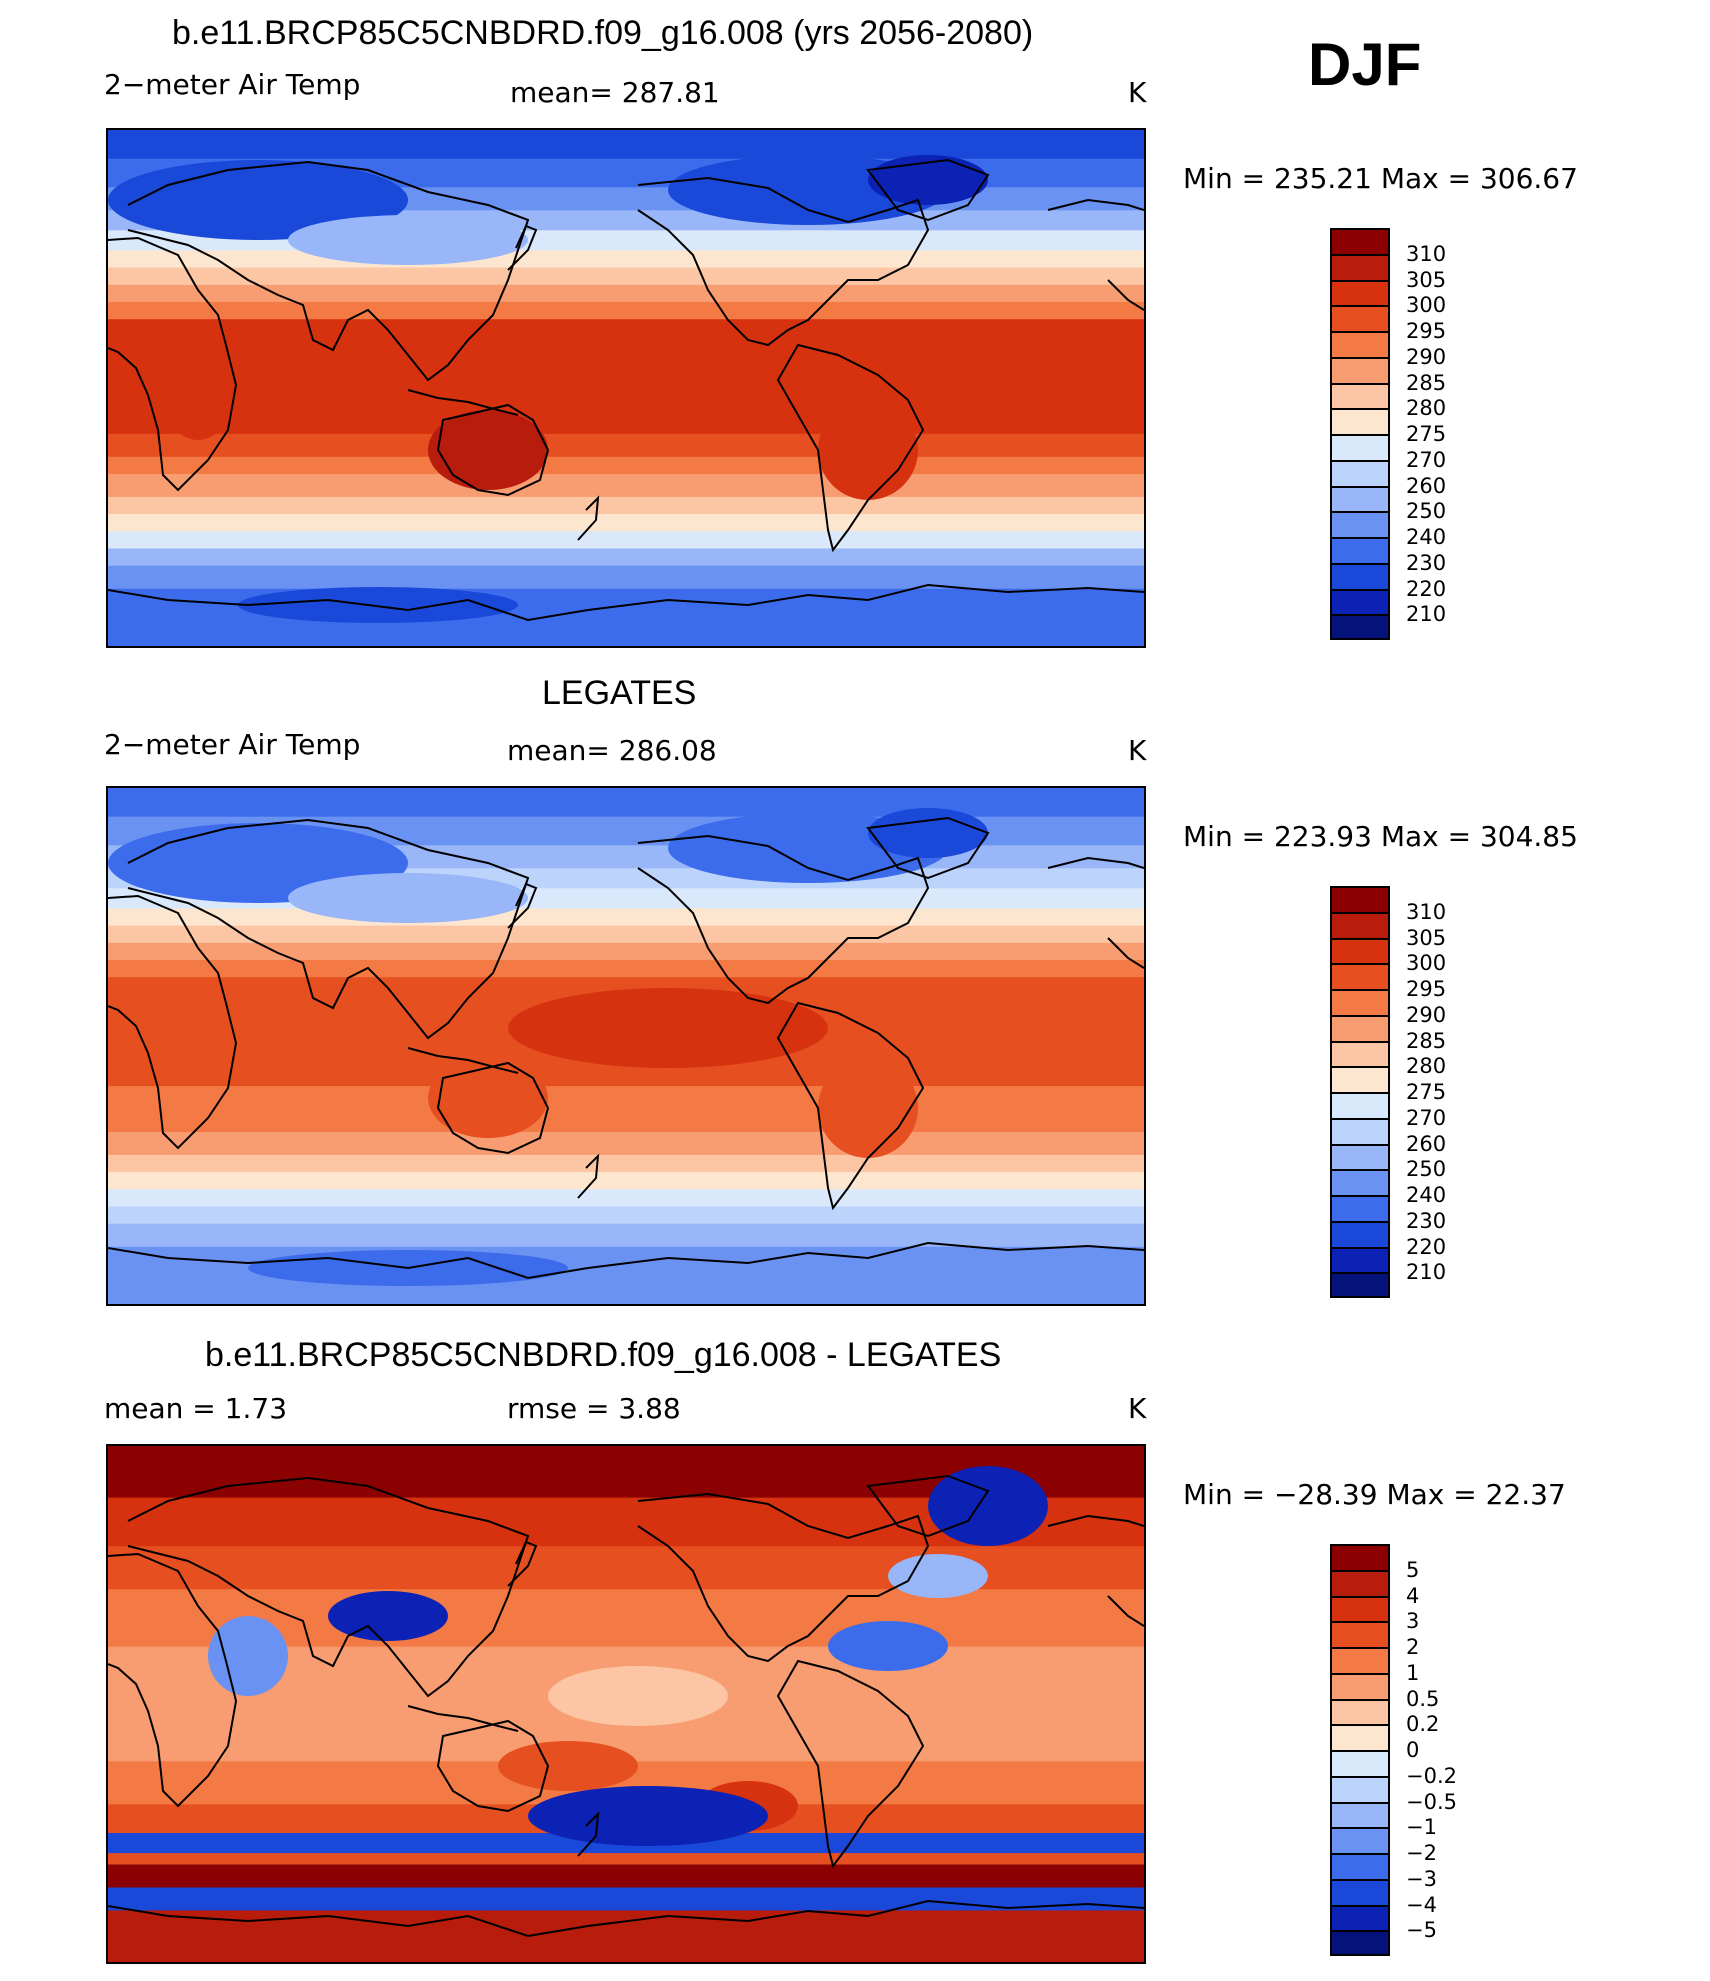 The height and width of the screenshot is (1981, 1710). I want to click on panel-2-title: LEGATES, so click(619, 693).